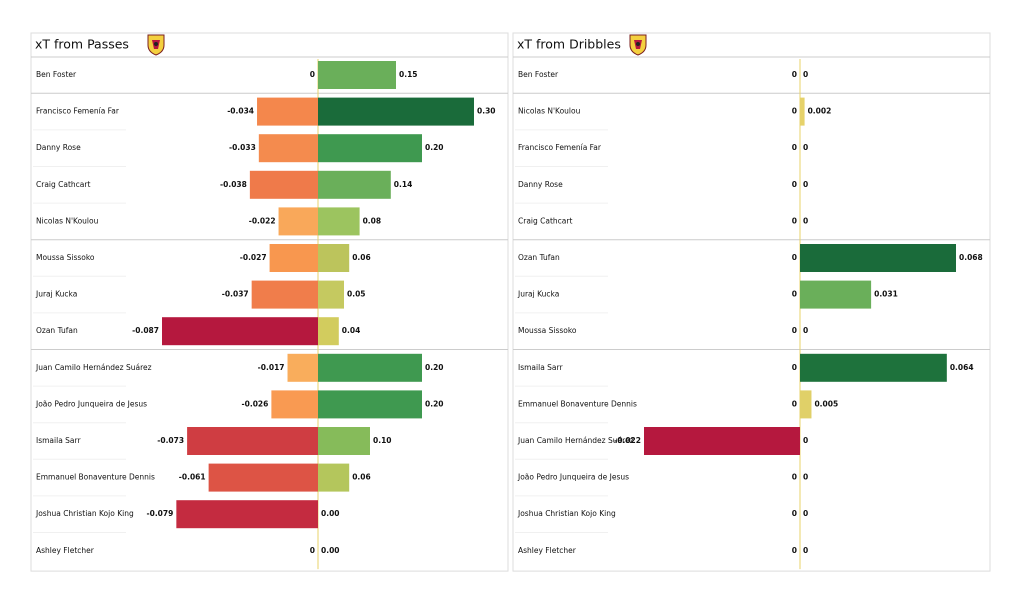 Image resolution: width=1024 pixels, height=602 pixels. Describe the element at coordinates (573, 477) in the screenshot. I see `player-name: João Pedro Junqueira de Jesus` at that location.